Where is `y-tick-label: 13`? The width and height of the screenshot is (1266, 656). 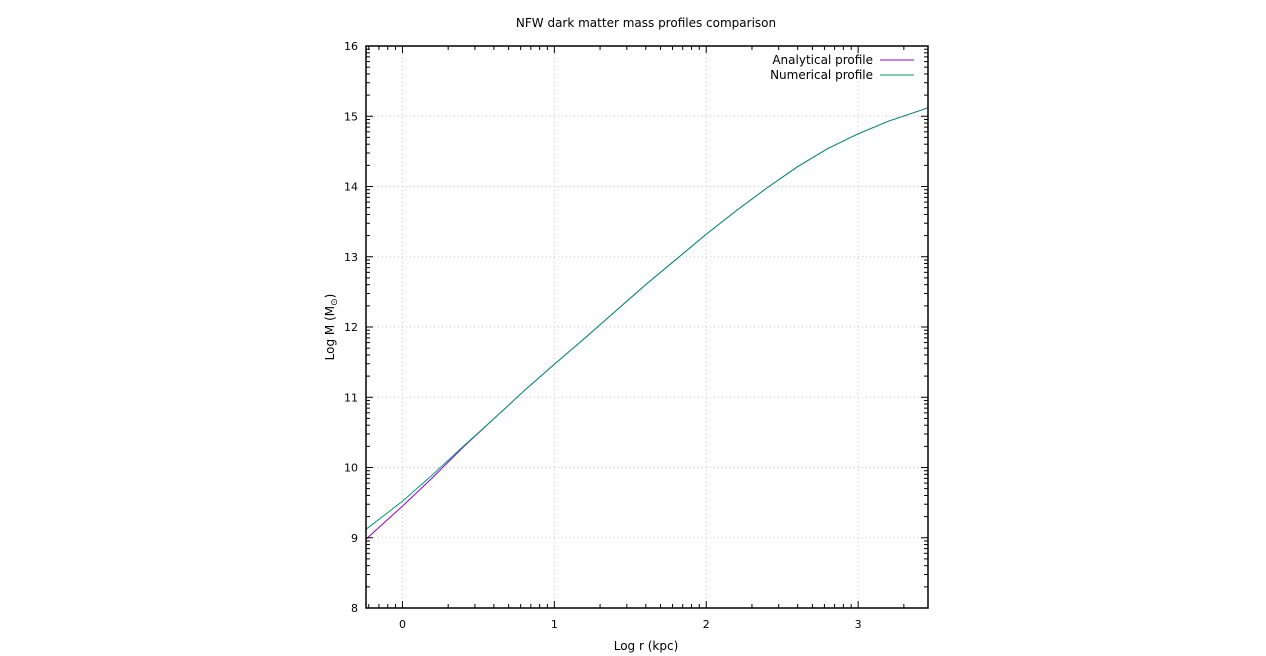
y-tick-label: 13 is located at coordinates (351, 257).